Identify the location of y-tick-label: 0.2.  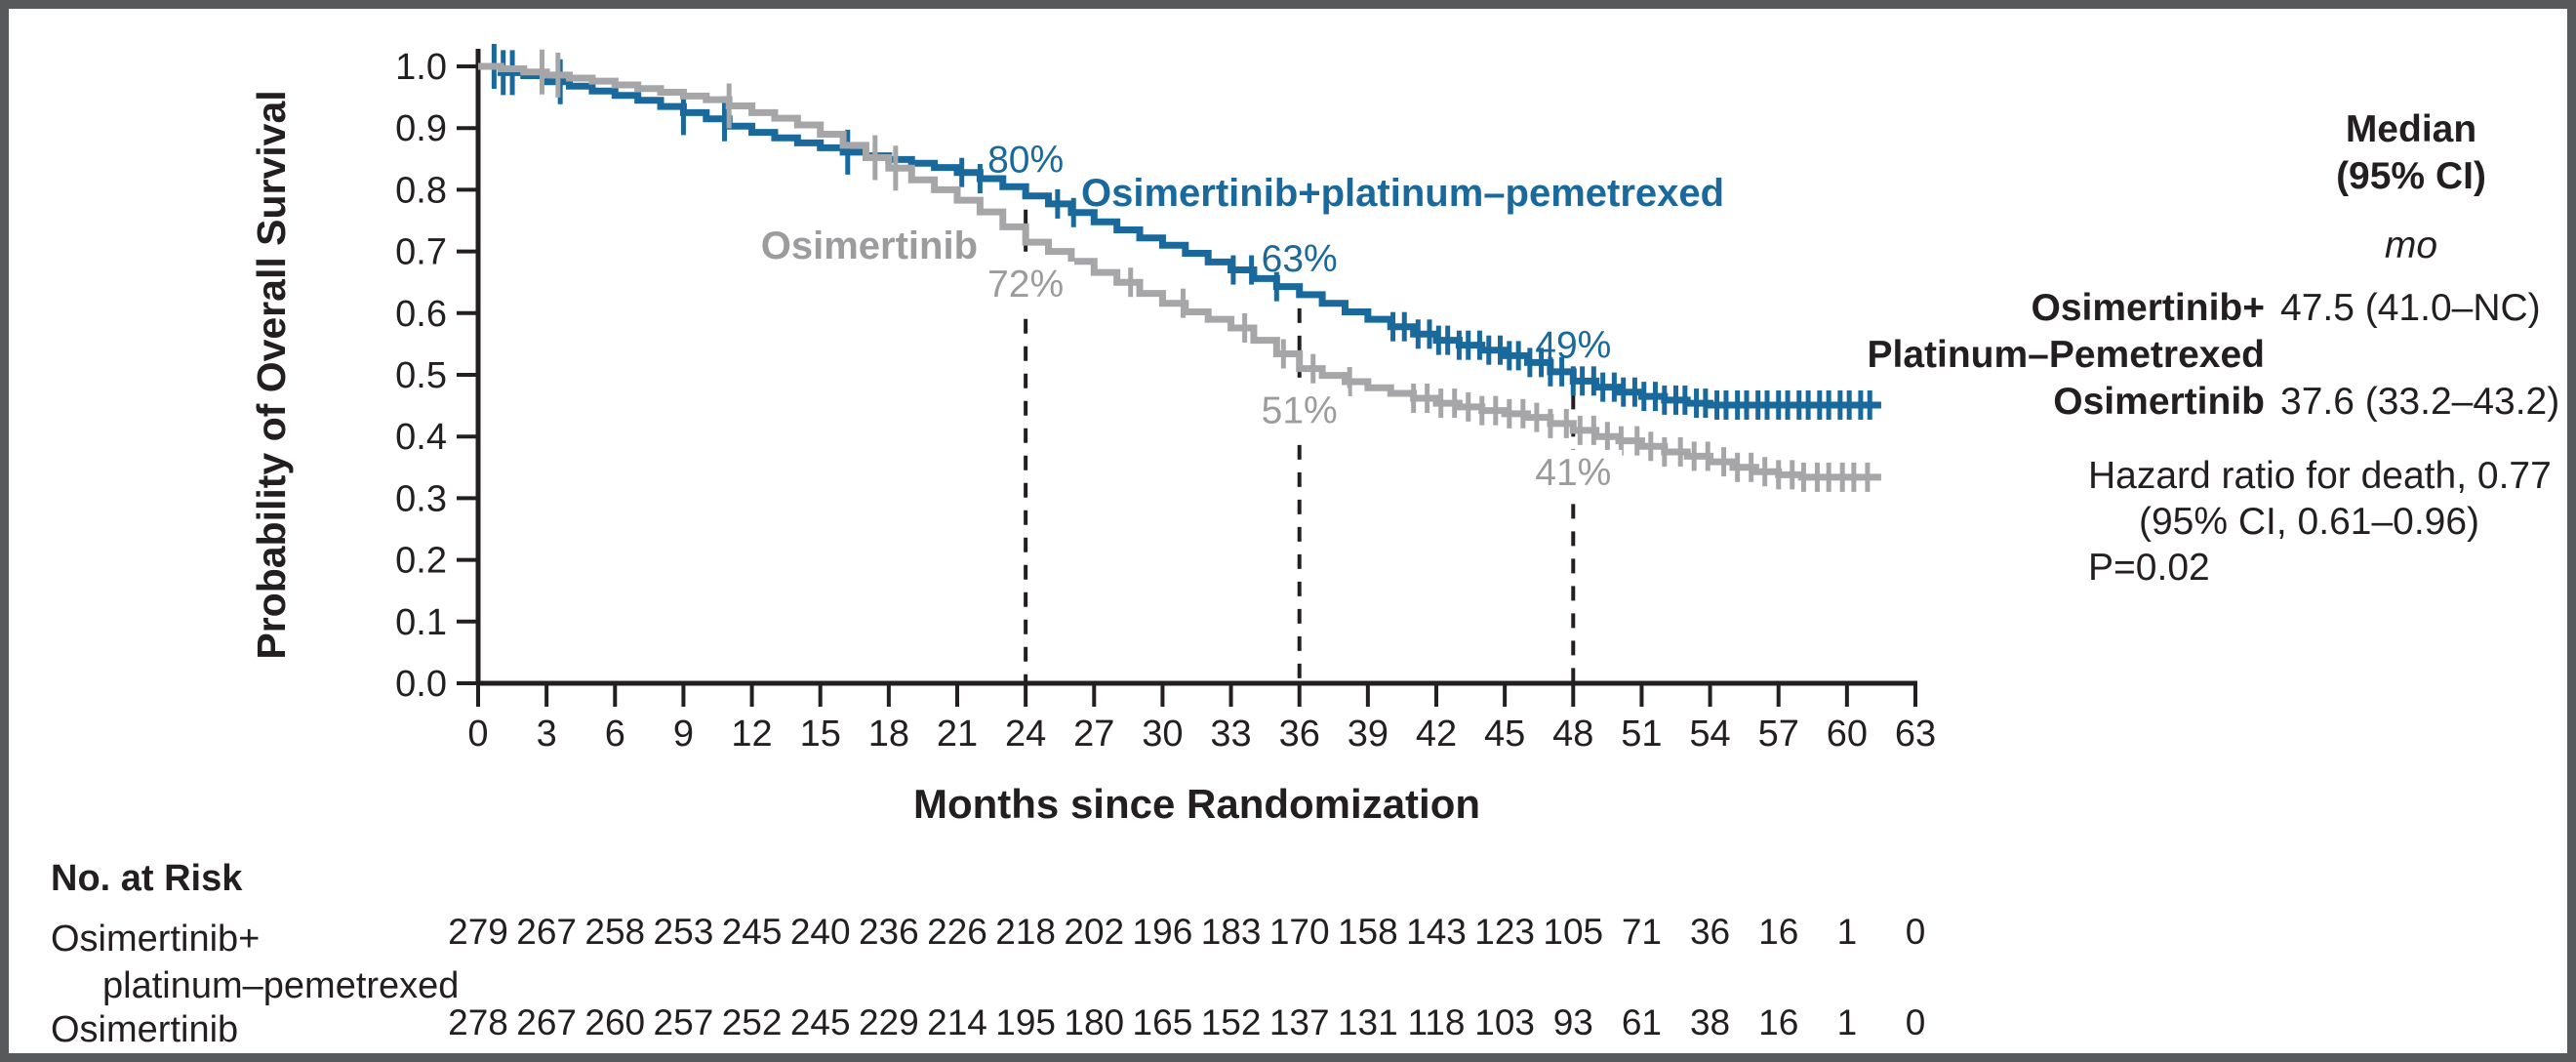
(421, 561).